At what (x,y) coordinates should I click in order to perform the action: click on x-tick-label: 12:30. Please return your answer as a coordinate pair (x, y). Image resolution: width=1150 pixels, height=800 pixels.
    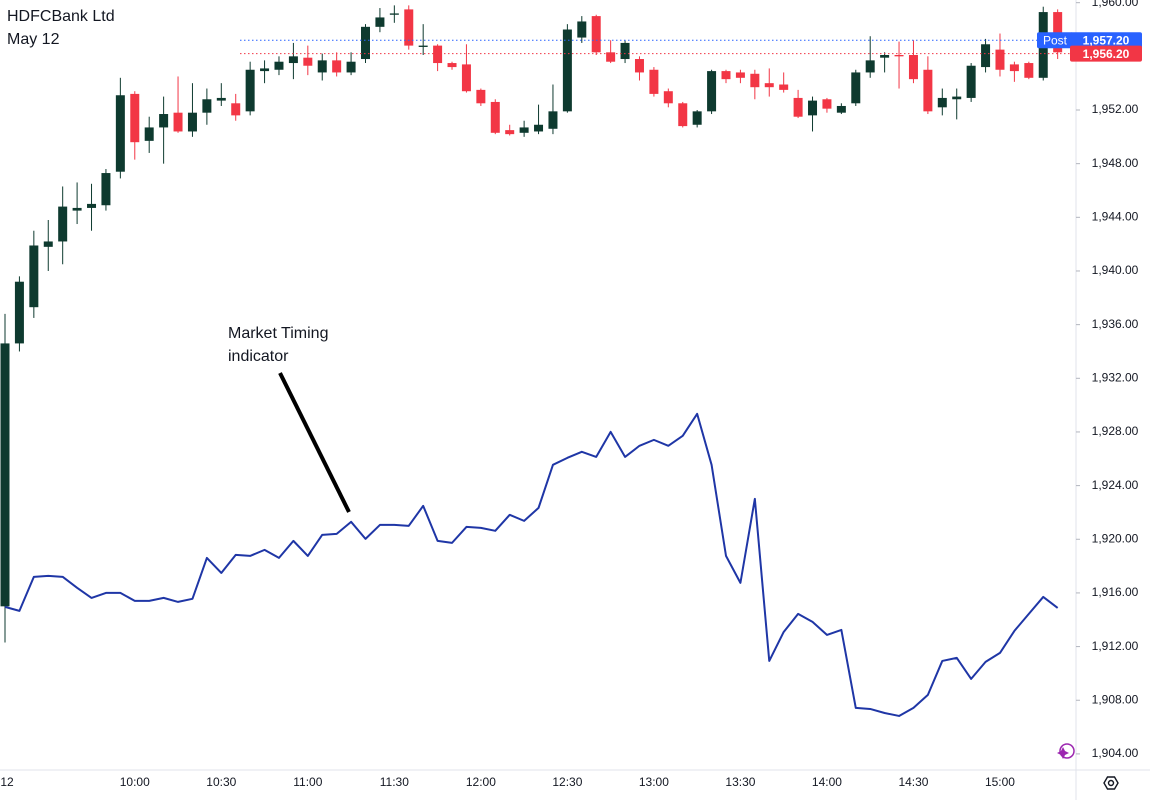
    Looking at the image, I should click on (567, 782).